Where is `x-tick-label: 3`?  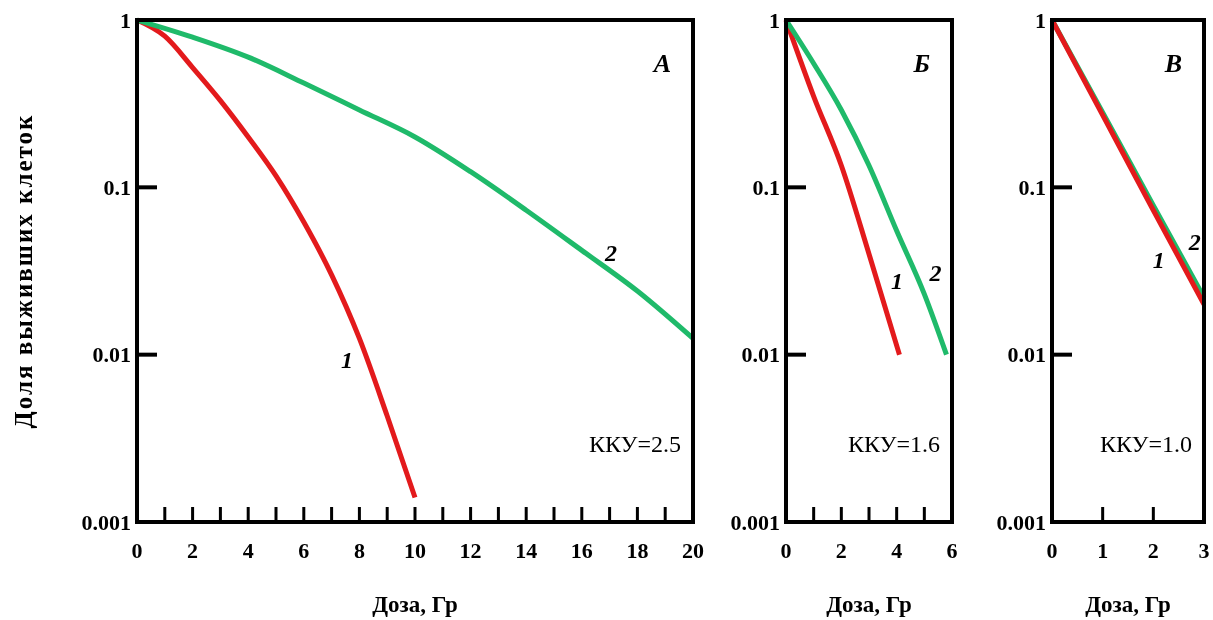
x-tick-label: 3 is located at coordinates (1204, 550).